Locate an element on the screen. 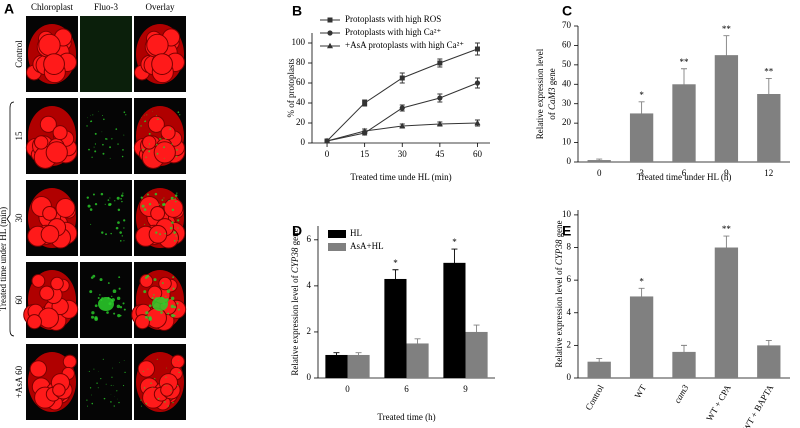 The width and height of the screenshot is (800, 428). row-label: 30 is located at coordinates (19, 218).